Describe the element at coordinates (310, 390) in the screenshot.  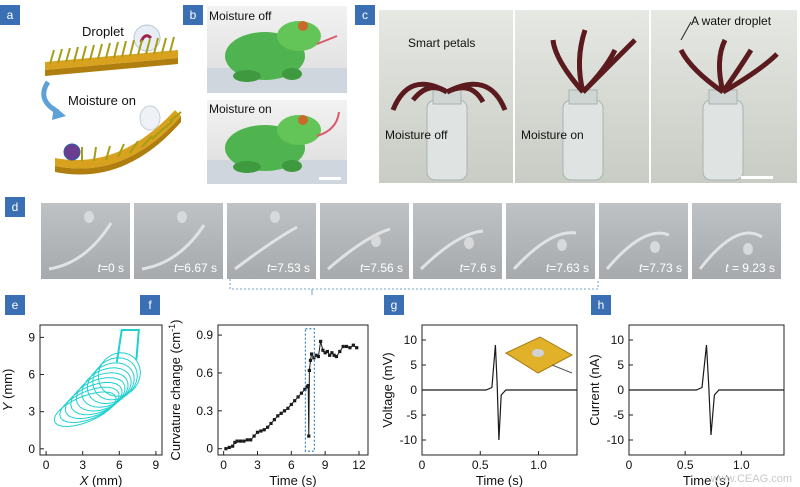
I see `highlight-box` at that location.